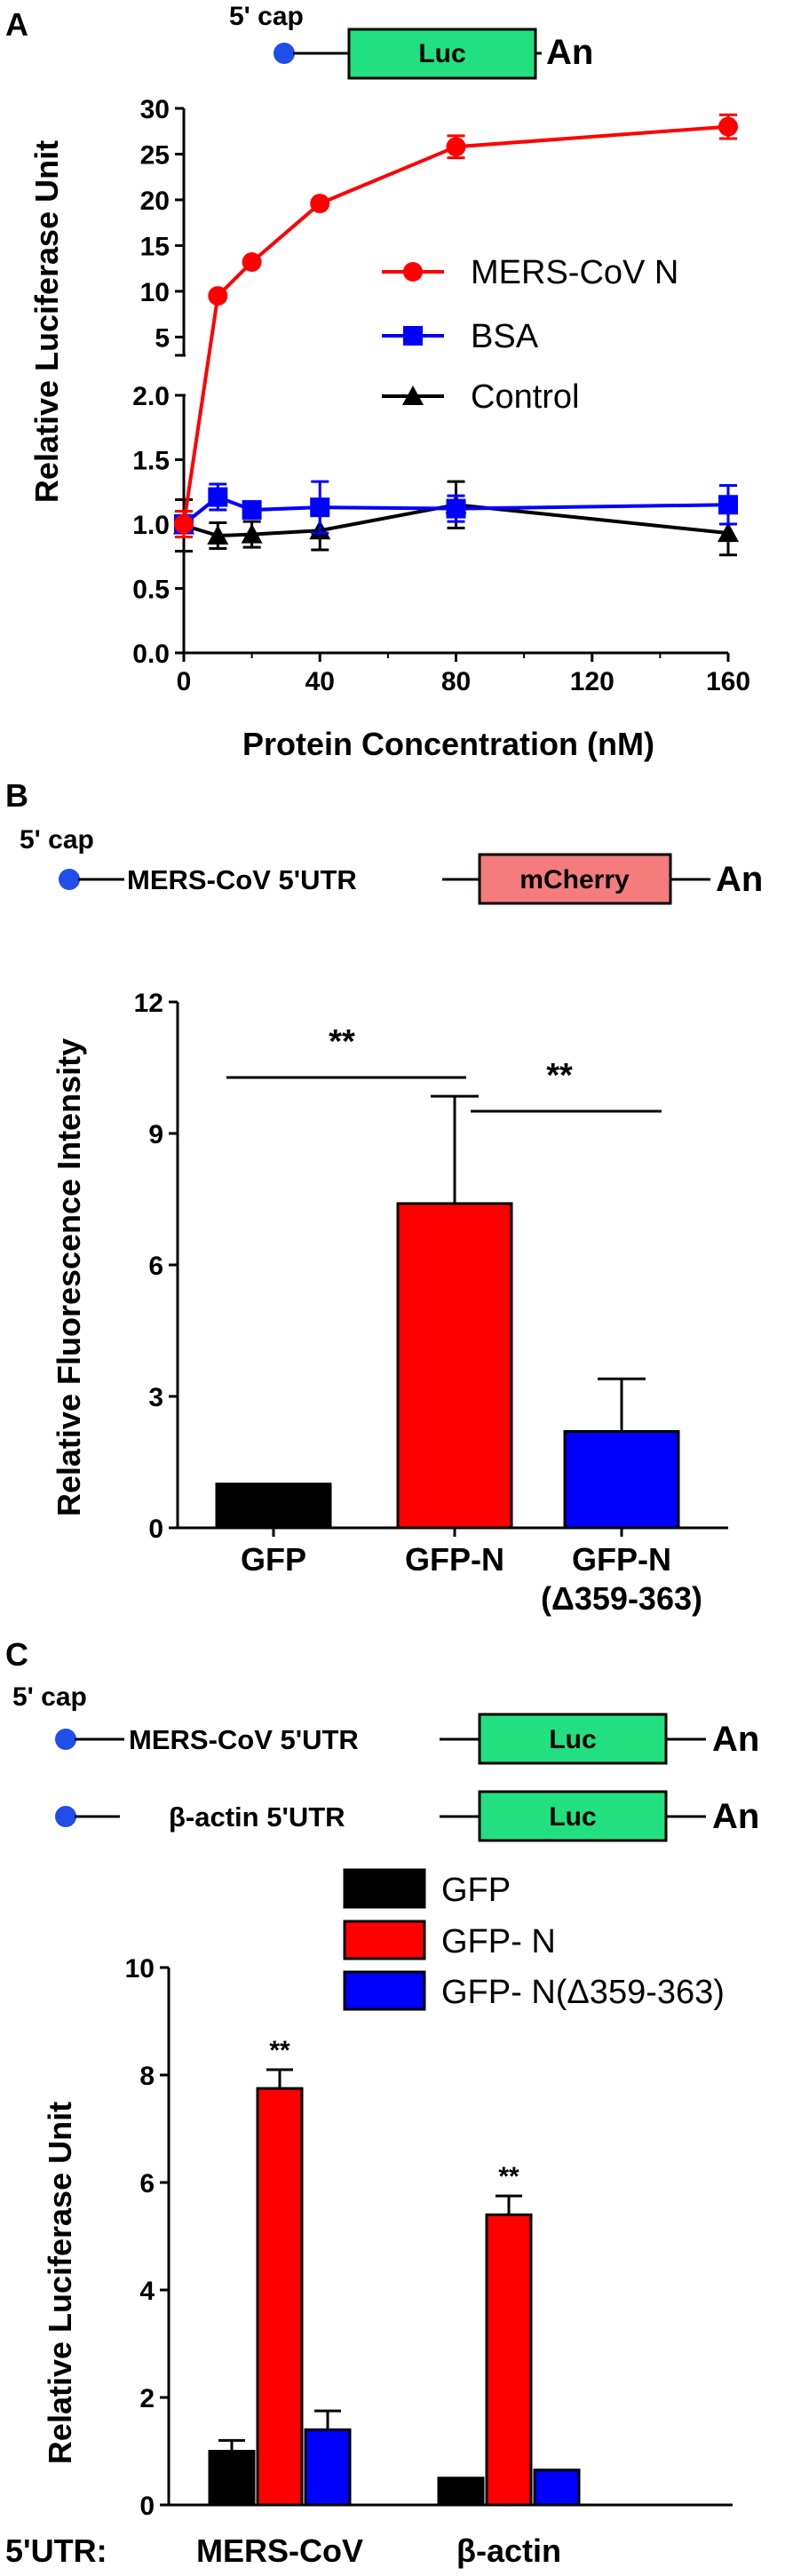  What do you see at coordinates (385, 1723) in the screenshot?
I see `panel-c-construct-1: 5' cap MERS-CoV 5'UTR Luc An` at bounding box center [385, 1723].